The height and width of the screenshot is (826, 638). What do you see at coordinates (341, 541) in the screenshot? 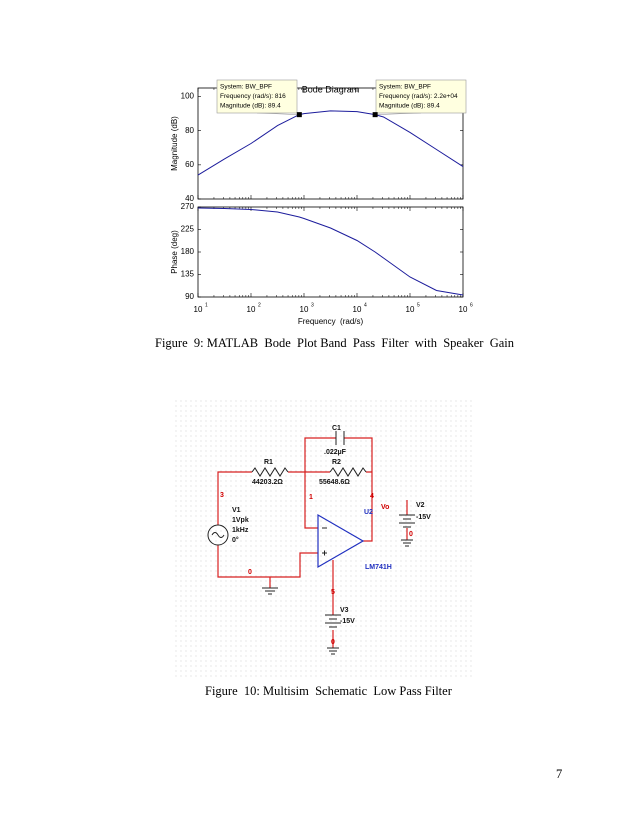
I see `opamp` at bounding box center [341, 541].